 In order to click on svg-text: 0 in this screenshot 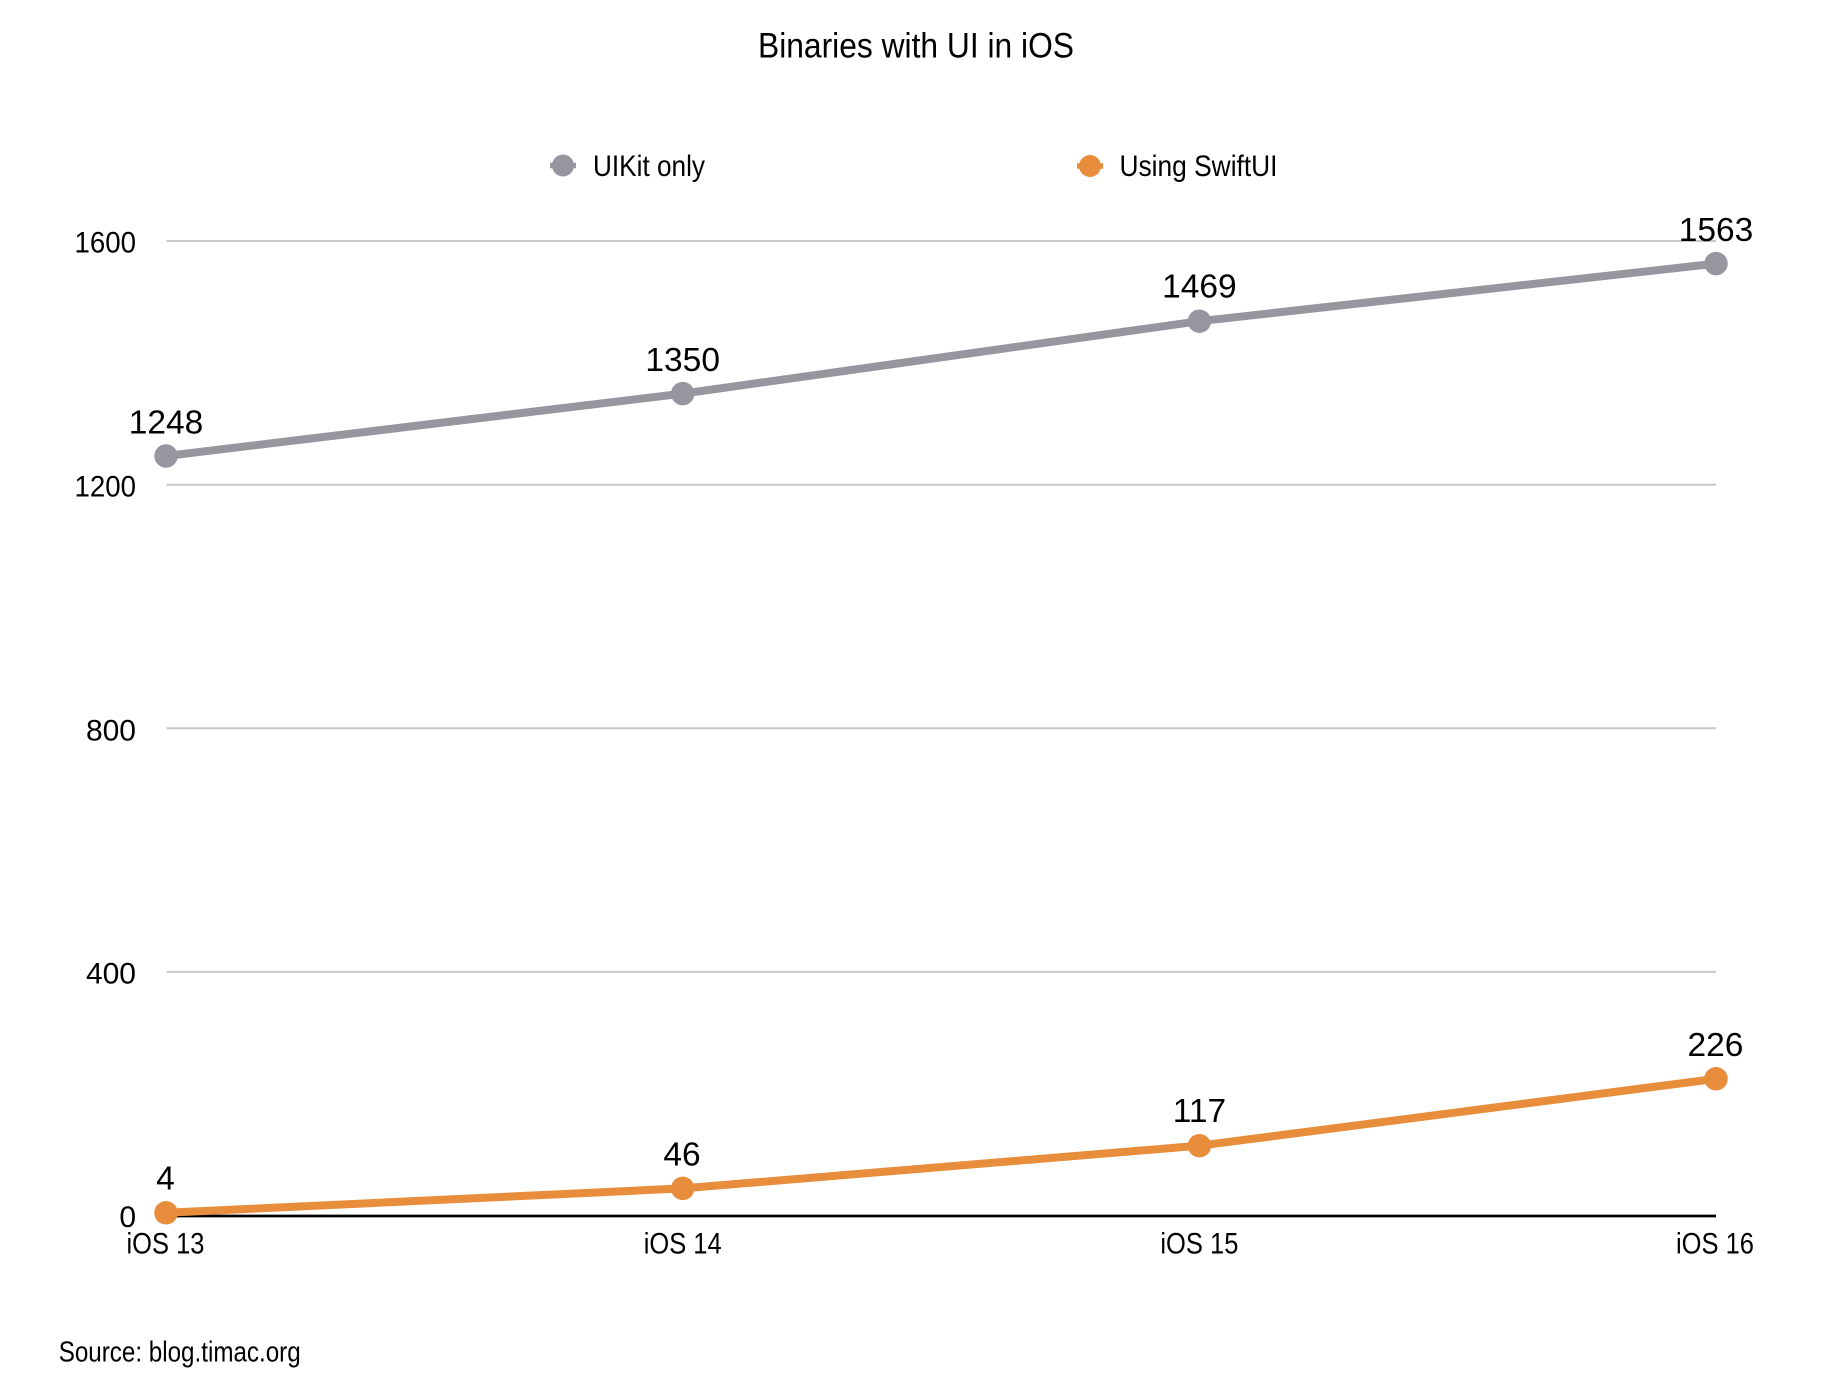, I will do `click(127, 1217)`.